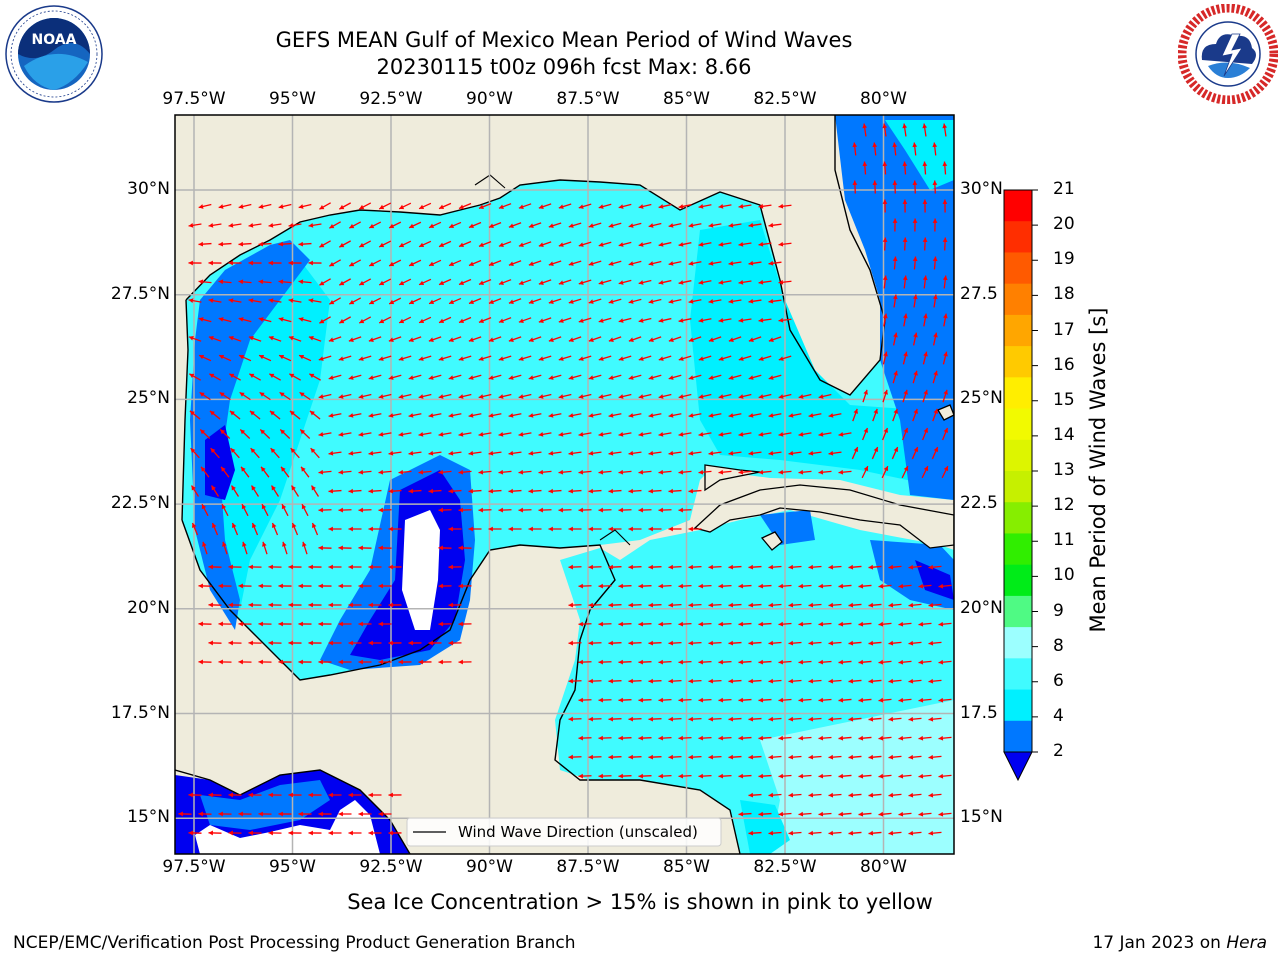  I want to click on noaa-logo: NOAA, so click(54, 54).